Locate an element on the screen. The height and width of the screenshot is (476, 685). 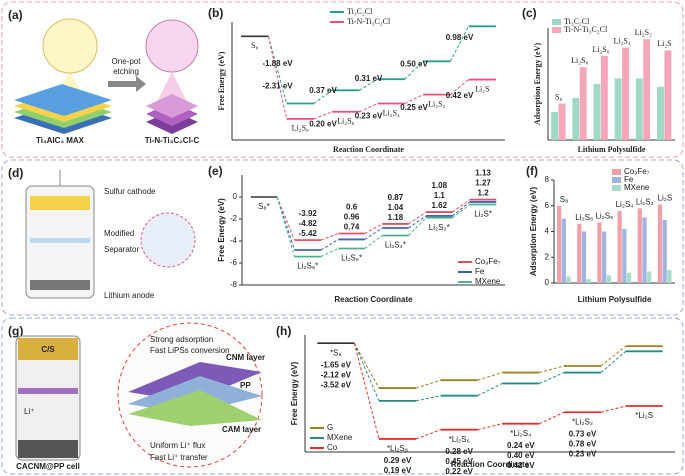
anode is located at coordinates (48, 449).